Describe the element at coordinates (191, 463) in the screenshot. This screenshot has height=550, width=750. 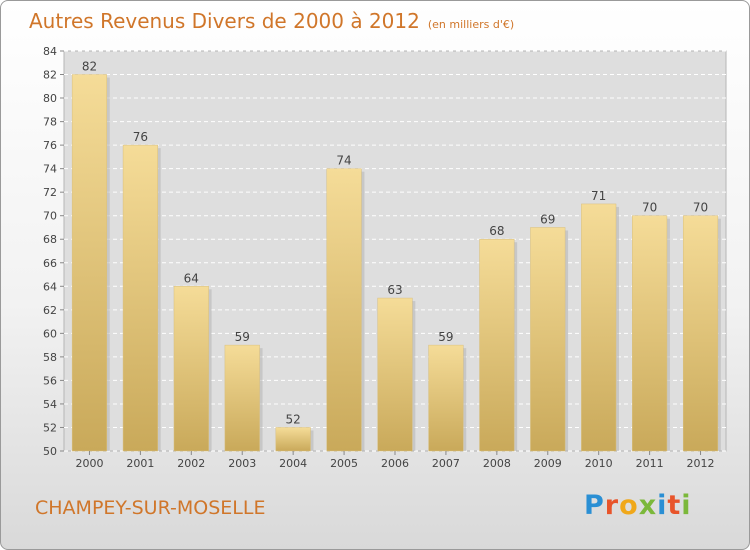
I see `x-tick-label: 2002` at that location.